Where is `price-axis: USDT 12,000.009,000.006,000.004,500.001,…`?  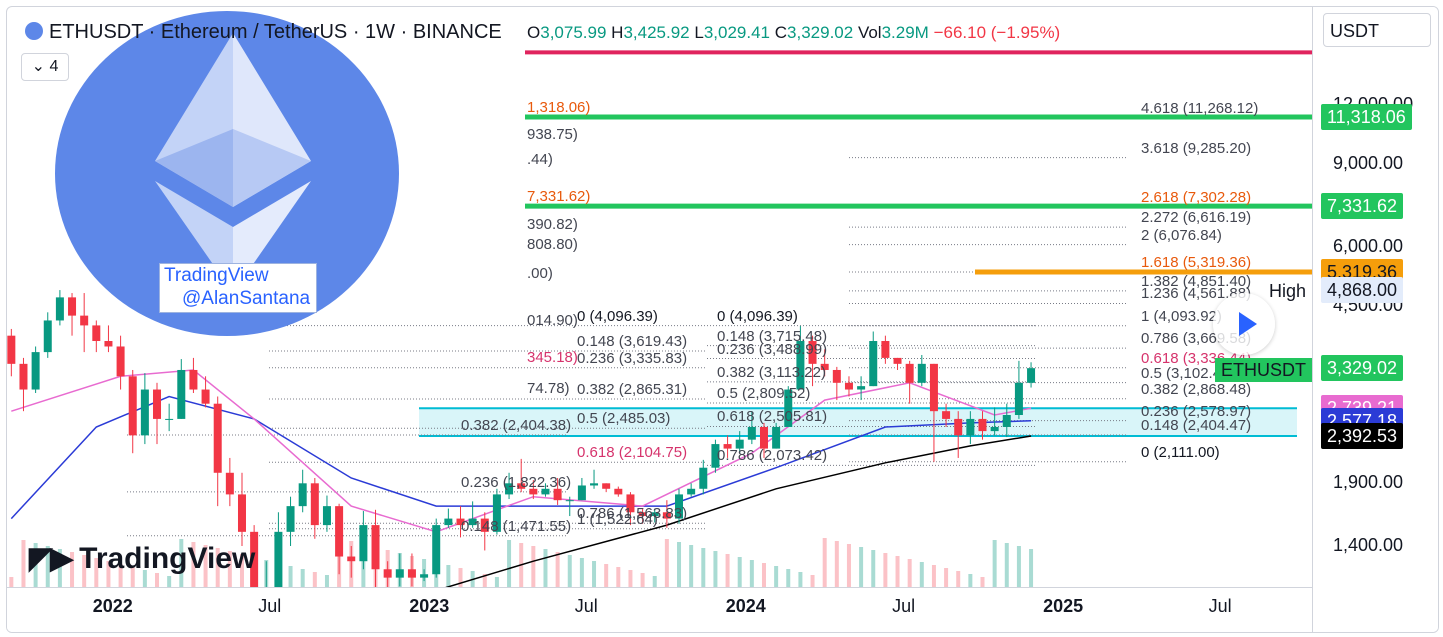 price-axis: USDT 12,000.009,000.006,000.004,500.001,… is located at coordinates (1375, 319).